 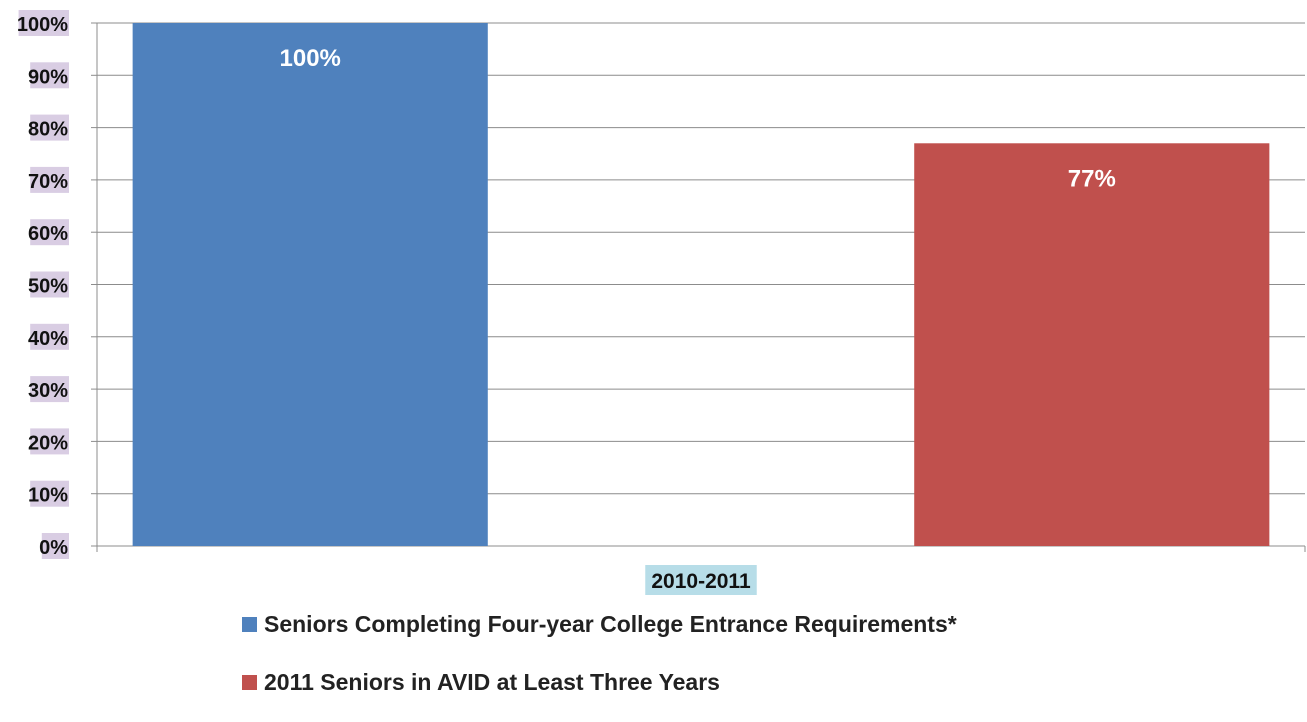 I want to click on y-tick-label: 70%, so click(x=48, y=182).